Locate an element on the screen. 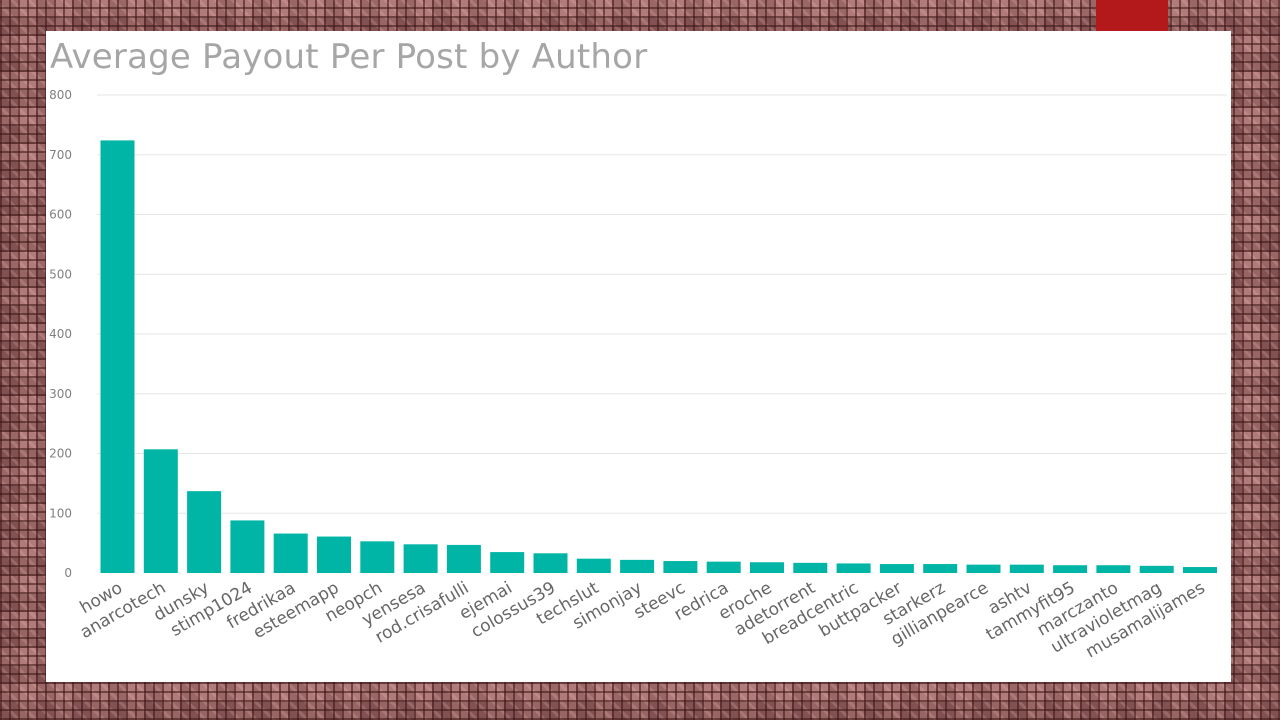  bar-starkerz is located at coordinates (940, 568).